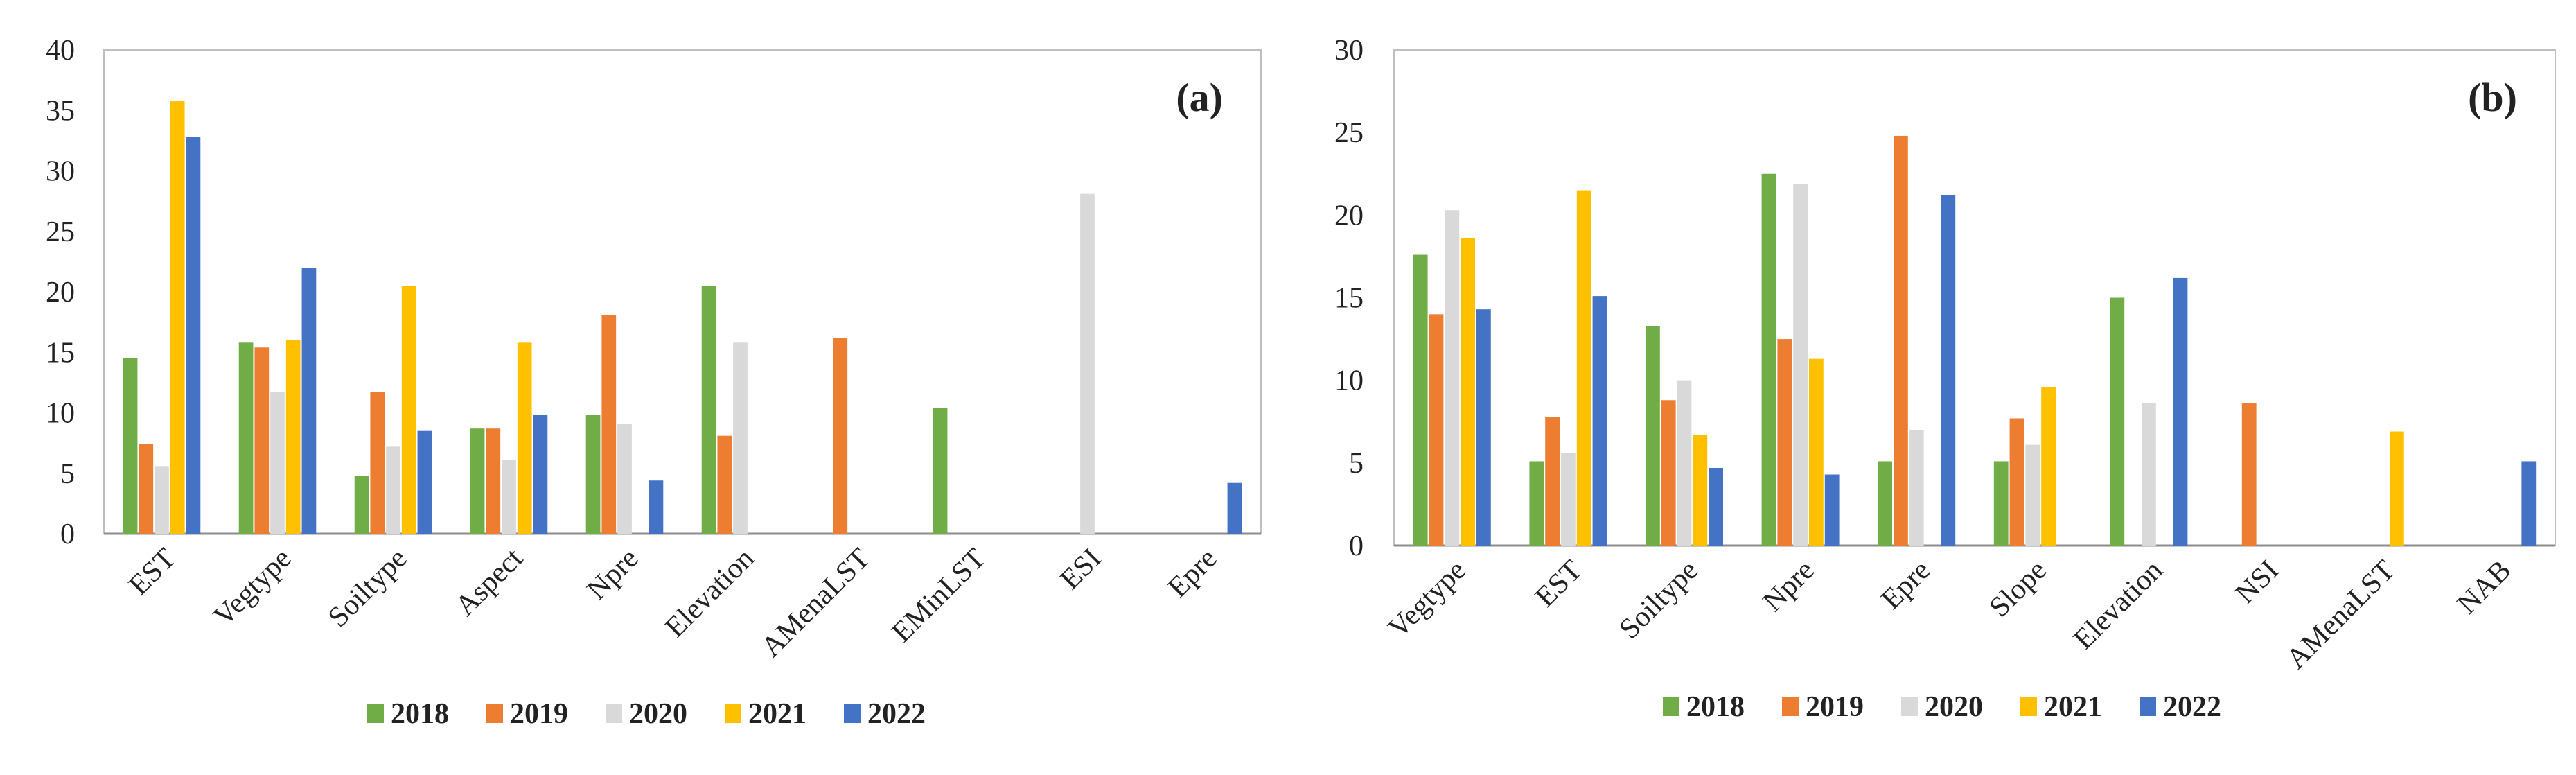 The width and height of the screenshot is (2576, 775). I want to click on bar-2019-nsi, so click(2249, 474).